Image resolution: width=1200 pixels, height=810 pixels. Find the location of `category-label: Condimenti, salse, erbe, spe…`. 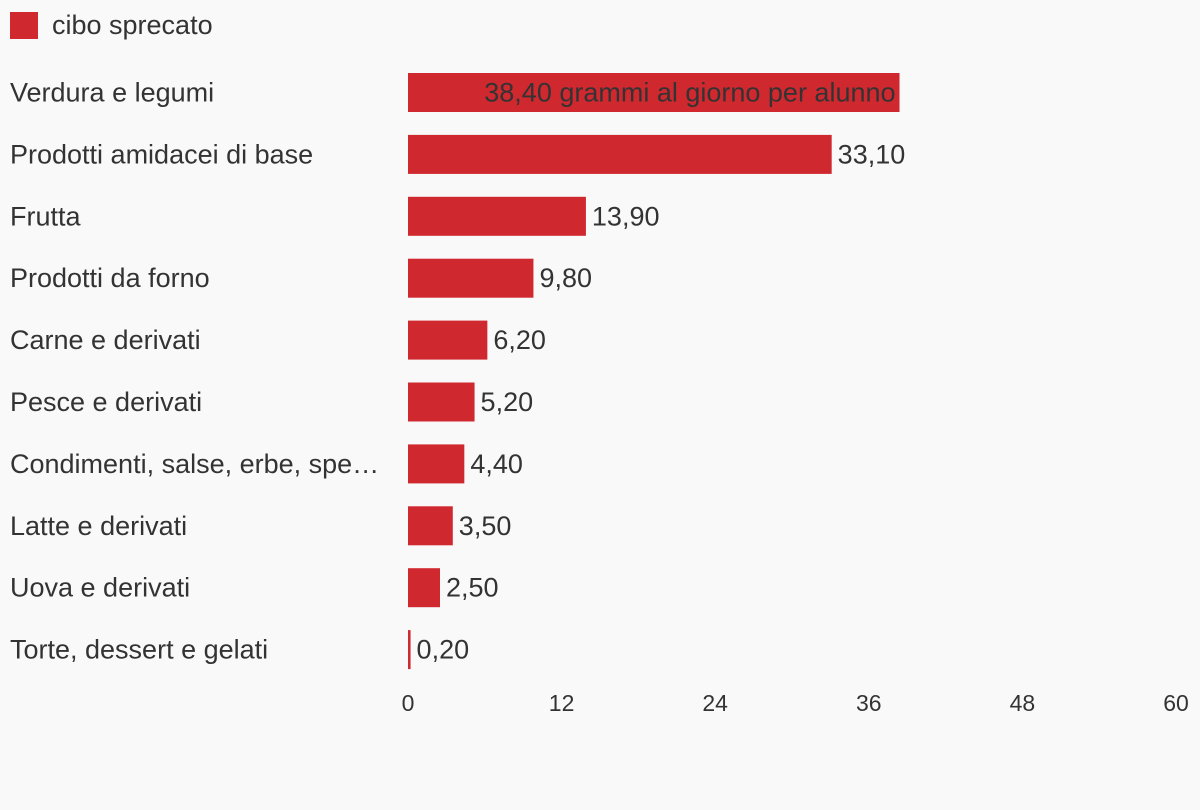

category-label: Condimenti, salse, erbe, spe… is located at coordinates (194, 464).